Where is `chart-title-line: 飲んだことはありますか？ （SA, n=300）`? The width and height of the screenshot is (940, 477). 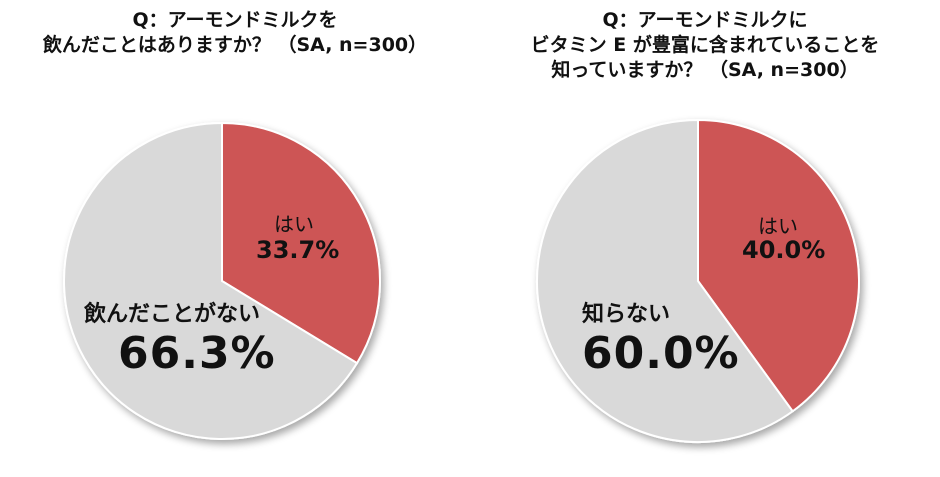 chart-title-line: 飲んだことはありますか？ （SA, n=300） is located at coordinates (235, 45).